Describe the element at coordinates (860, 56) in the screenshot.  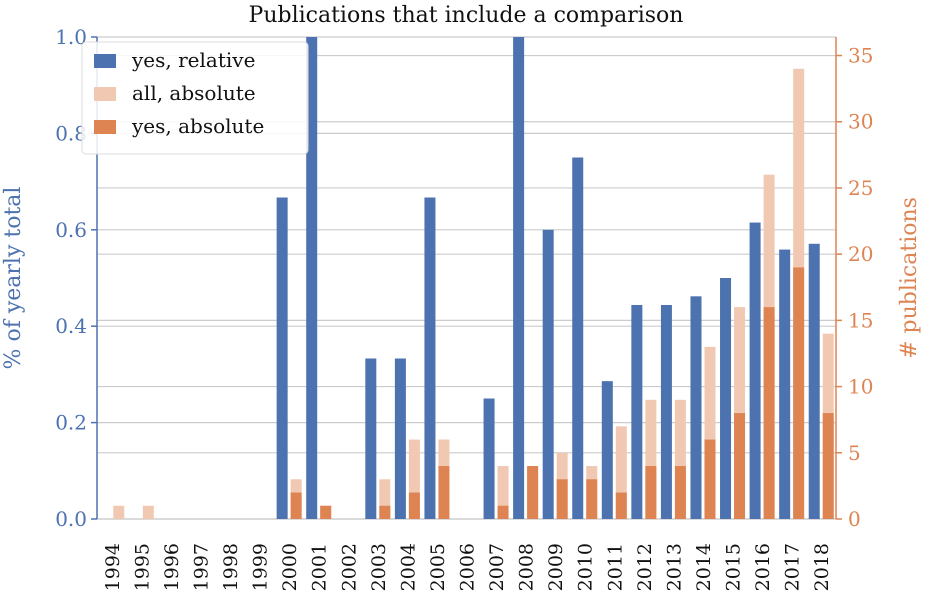
I see `right-tick-label: 35` at that location.